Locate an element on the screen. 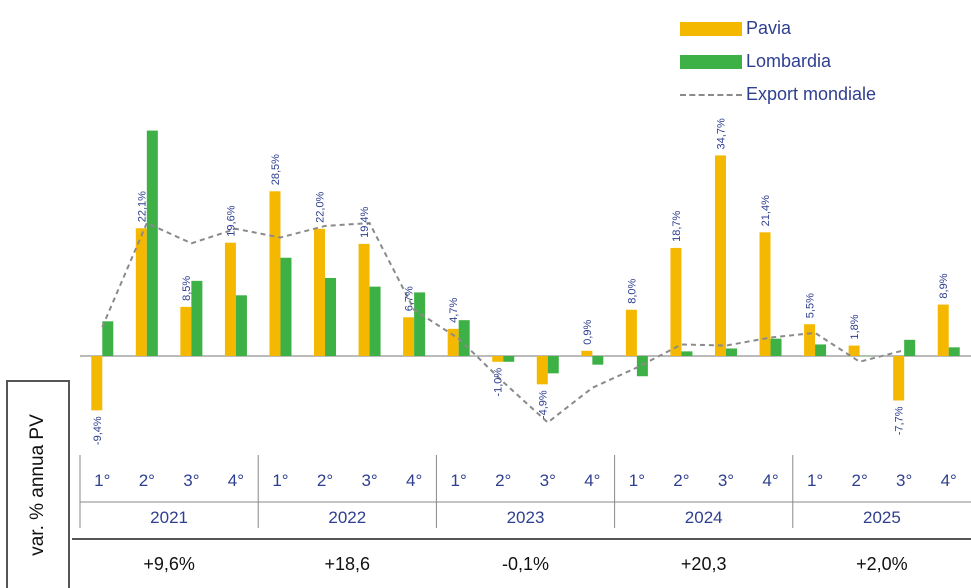  data-label: 8,5% is located at coordinates (187, 288).